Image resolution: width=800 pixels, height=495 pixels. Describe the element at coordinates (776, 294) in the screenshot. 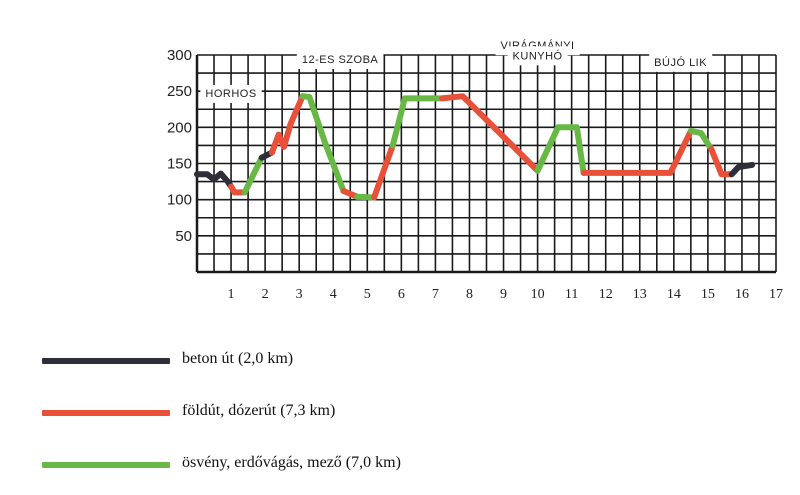

I see `x-tick-label: 17` at that location.